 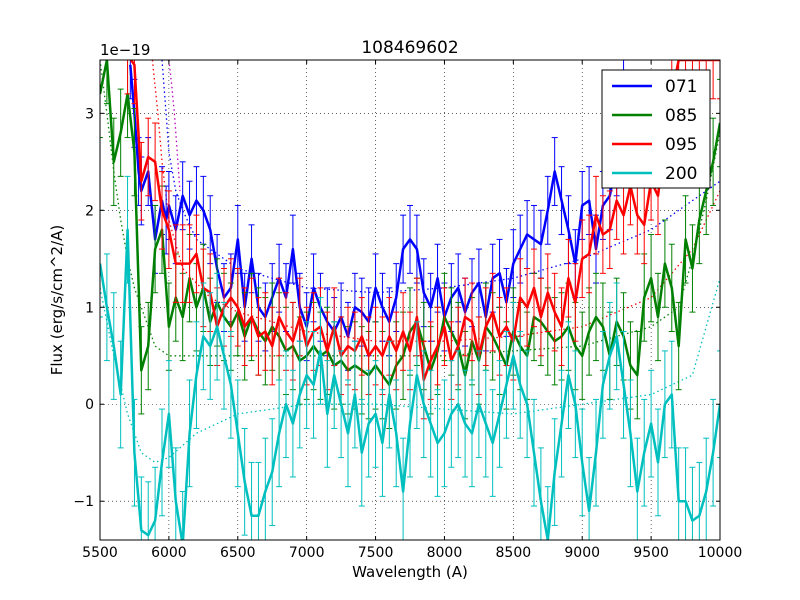 What do you see at coordinates (410, 572) in the screenshot?
I see `x-axis-label: Wavelength (A)` at bounding box center [410, 572].